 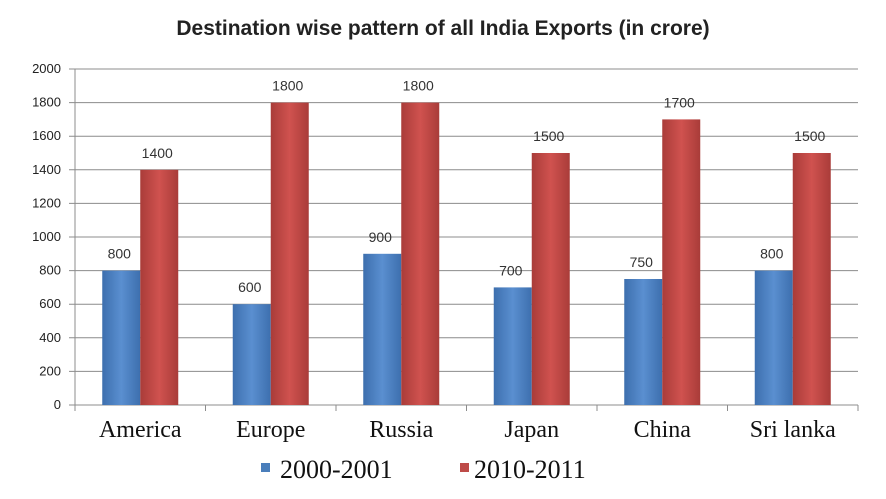 I want to click on bar-2000-2001-china, so click(x=643, y=342).